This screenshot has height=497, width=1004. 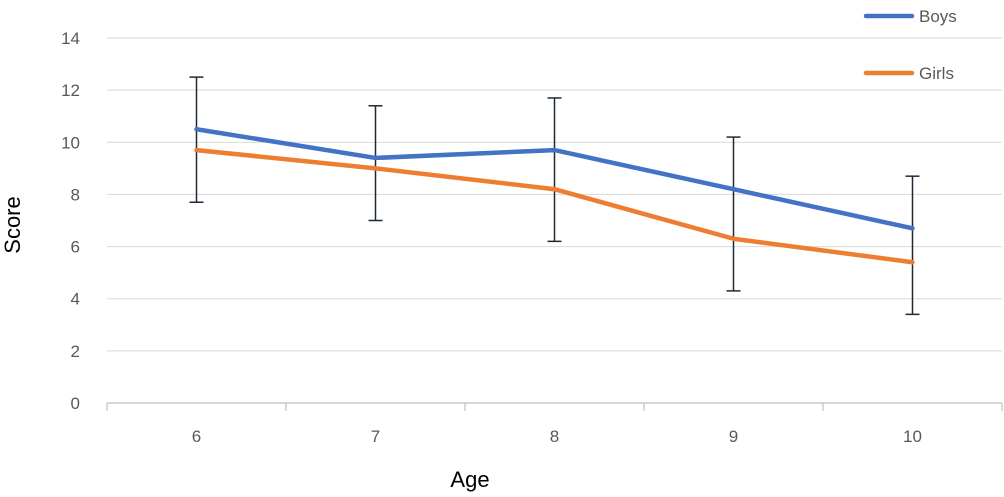 What do you see at coordinates (733, 436) in the screenshot?
I see `x-tick-label-9: 9` at bounding box center [733, 436].